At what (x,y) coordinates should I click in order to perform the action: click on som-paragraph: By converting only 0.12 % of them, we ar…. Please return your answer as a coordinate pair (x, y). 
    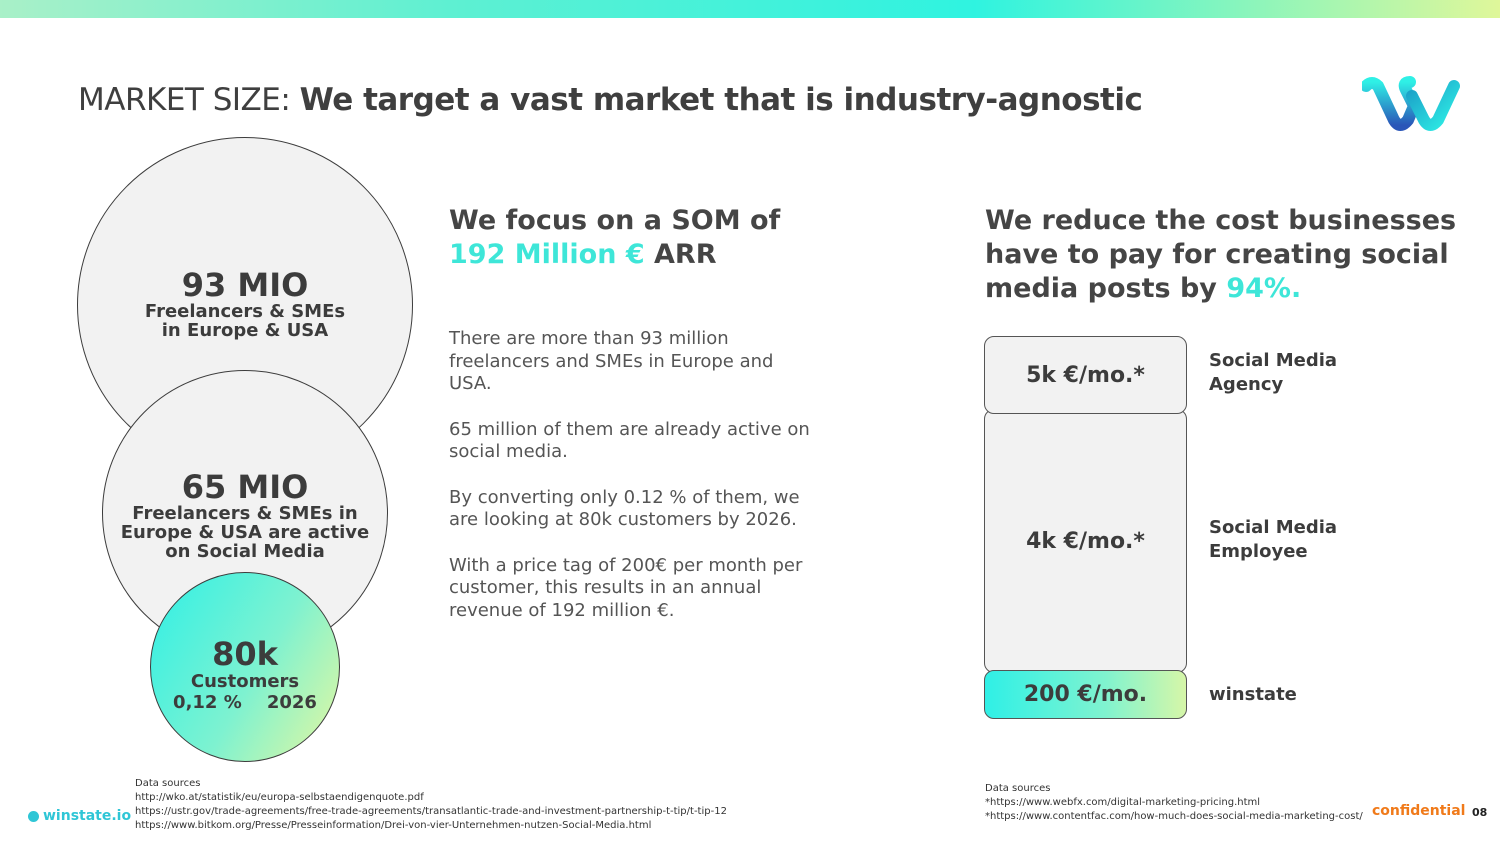
    Looking at the image, I should click on (624, 508).